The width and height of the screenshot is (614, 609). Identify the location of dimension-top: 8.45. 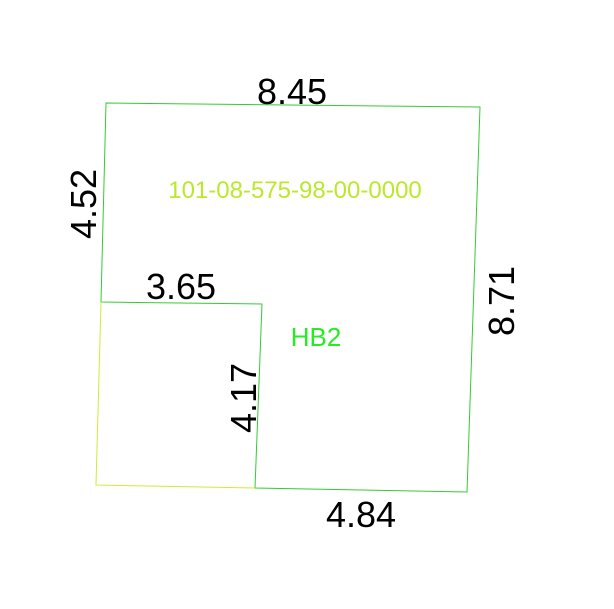
(292, 91).